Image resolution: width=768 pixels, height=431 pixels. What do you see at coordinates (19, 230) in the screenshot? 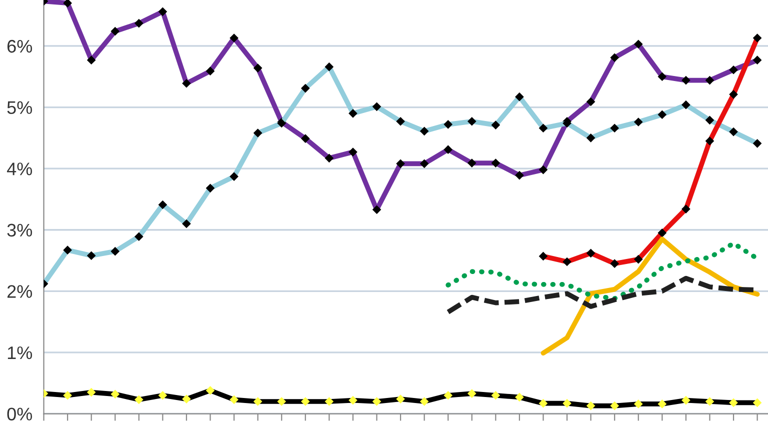
I see `y-tick-label: 3%` at bounding box center [19, 230].